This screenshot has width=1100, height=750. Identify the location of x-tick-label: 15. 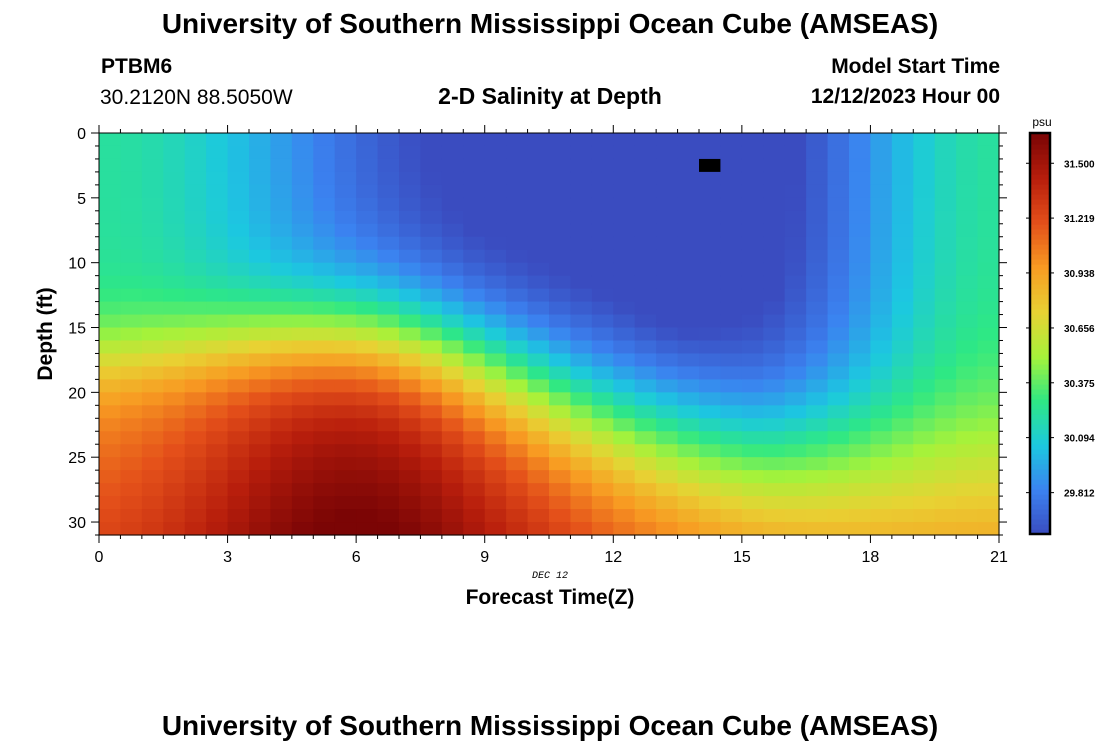
(742, 557).